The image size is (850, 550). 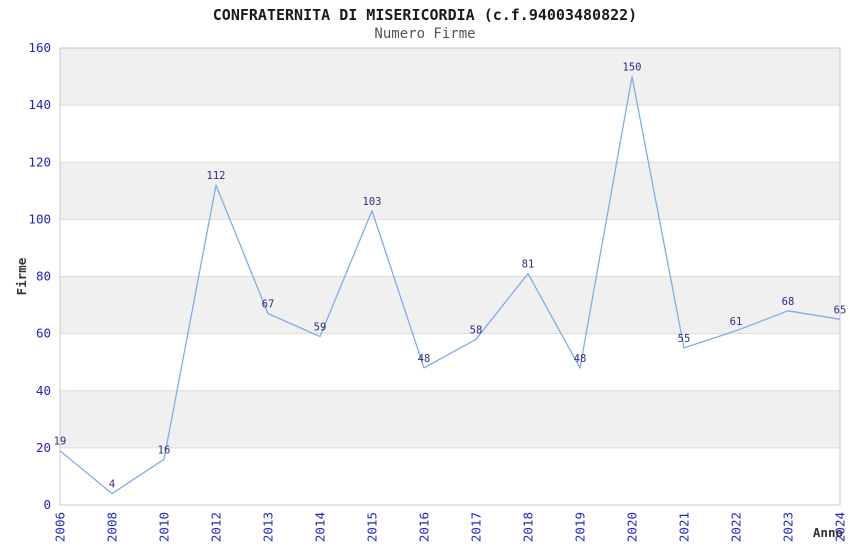 I want to click on y-tick-label: 40, so click(x=43, y=390).